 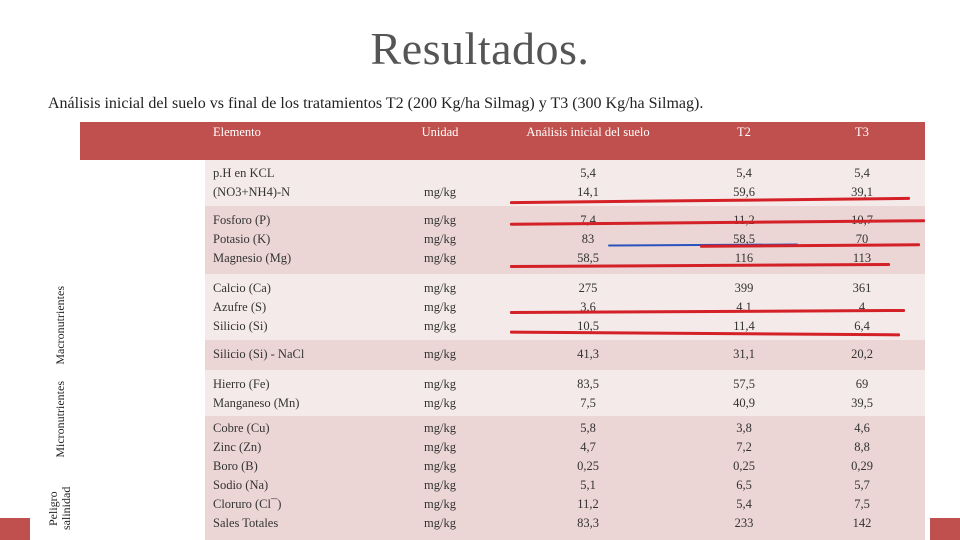 I want to click on row-t3: 4,6 8,8 0,29 5,7 7,5 142, so click(x=862, y=475).